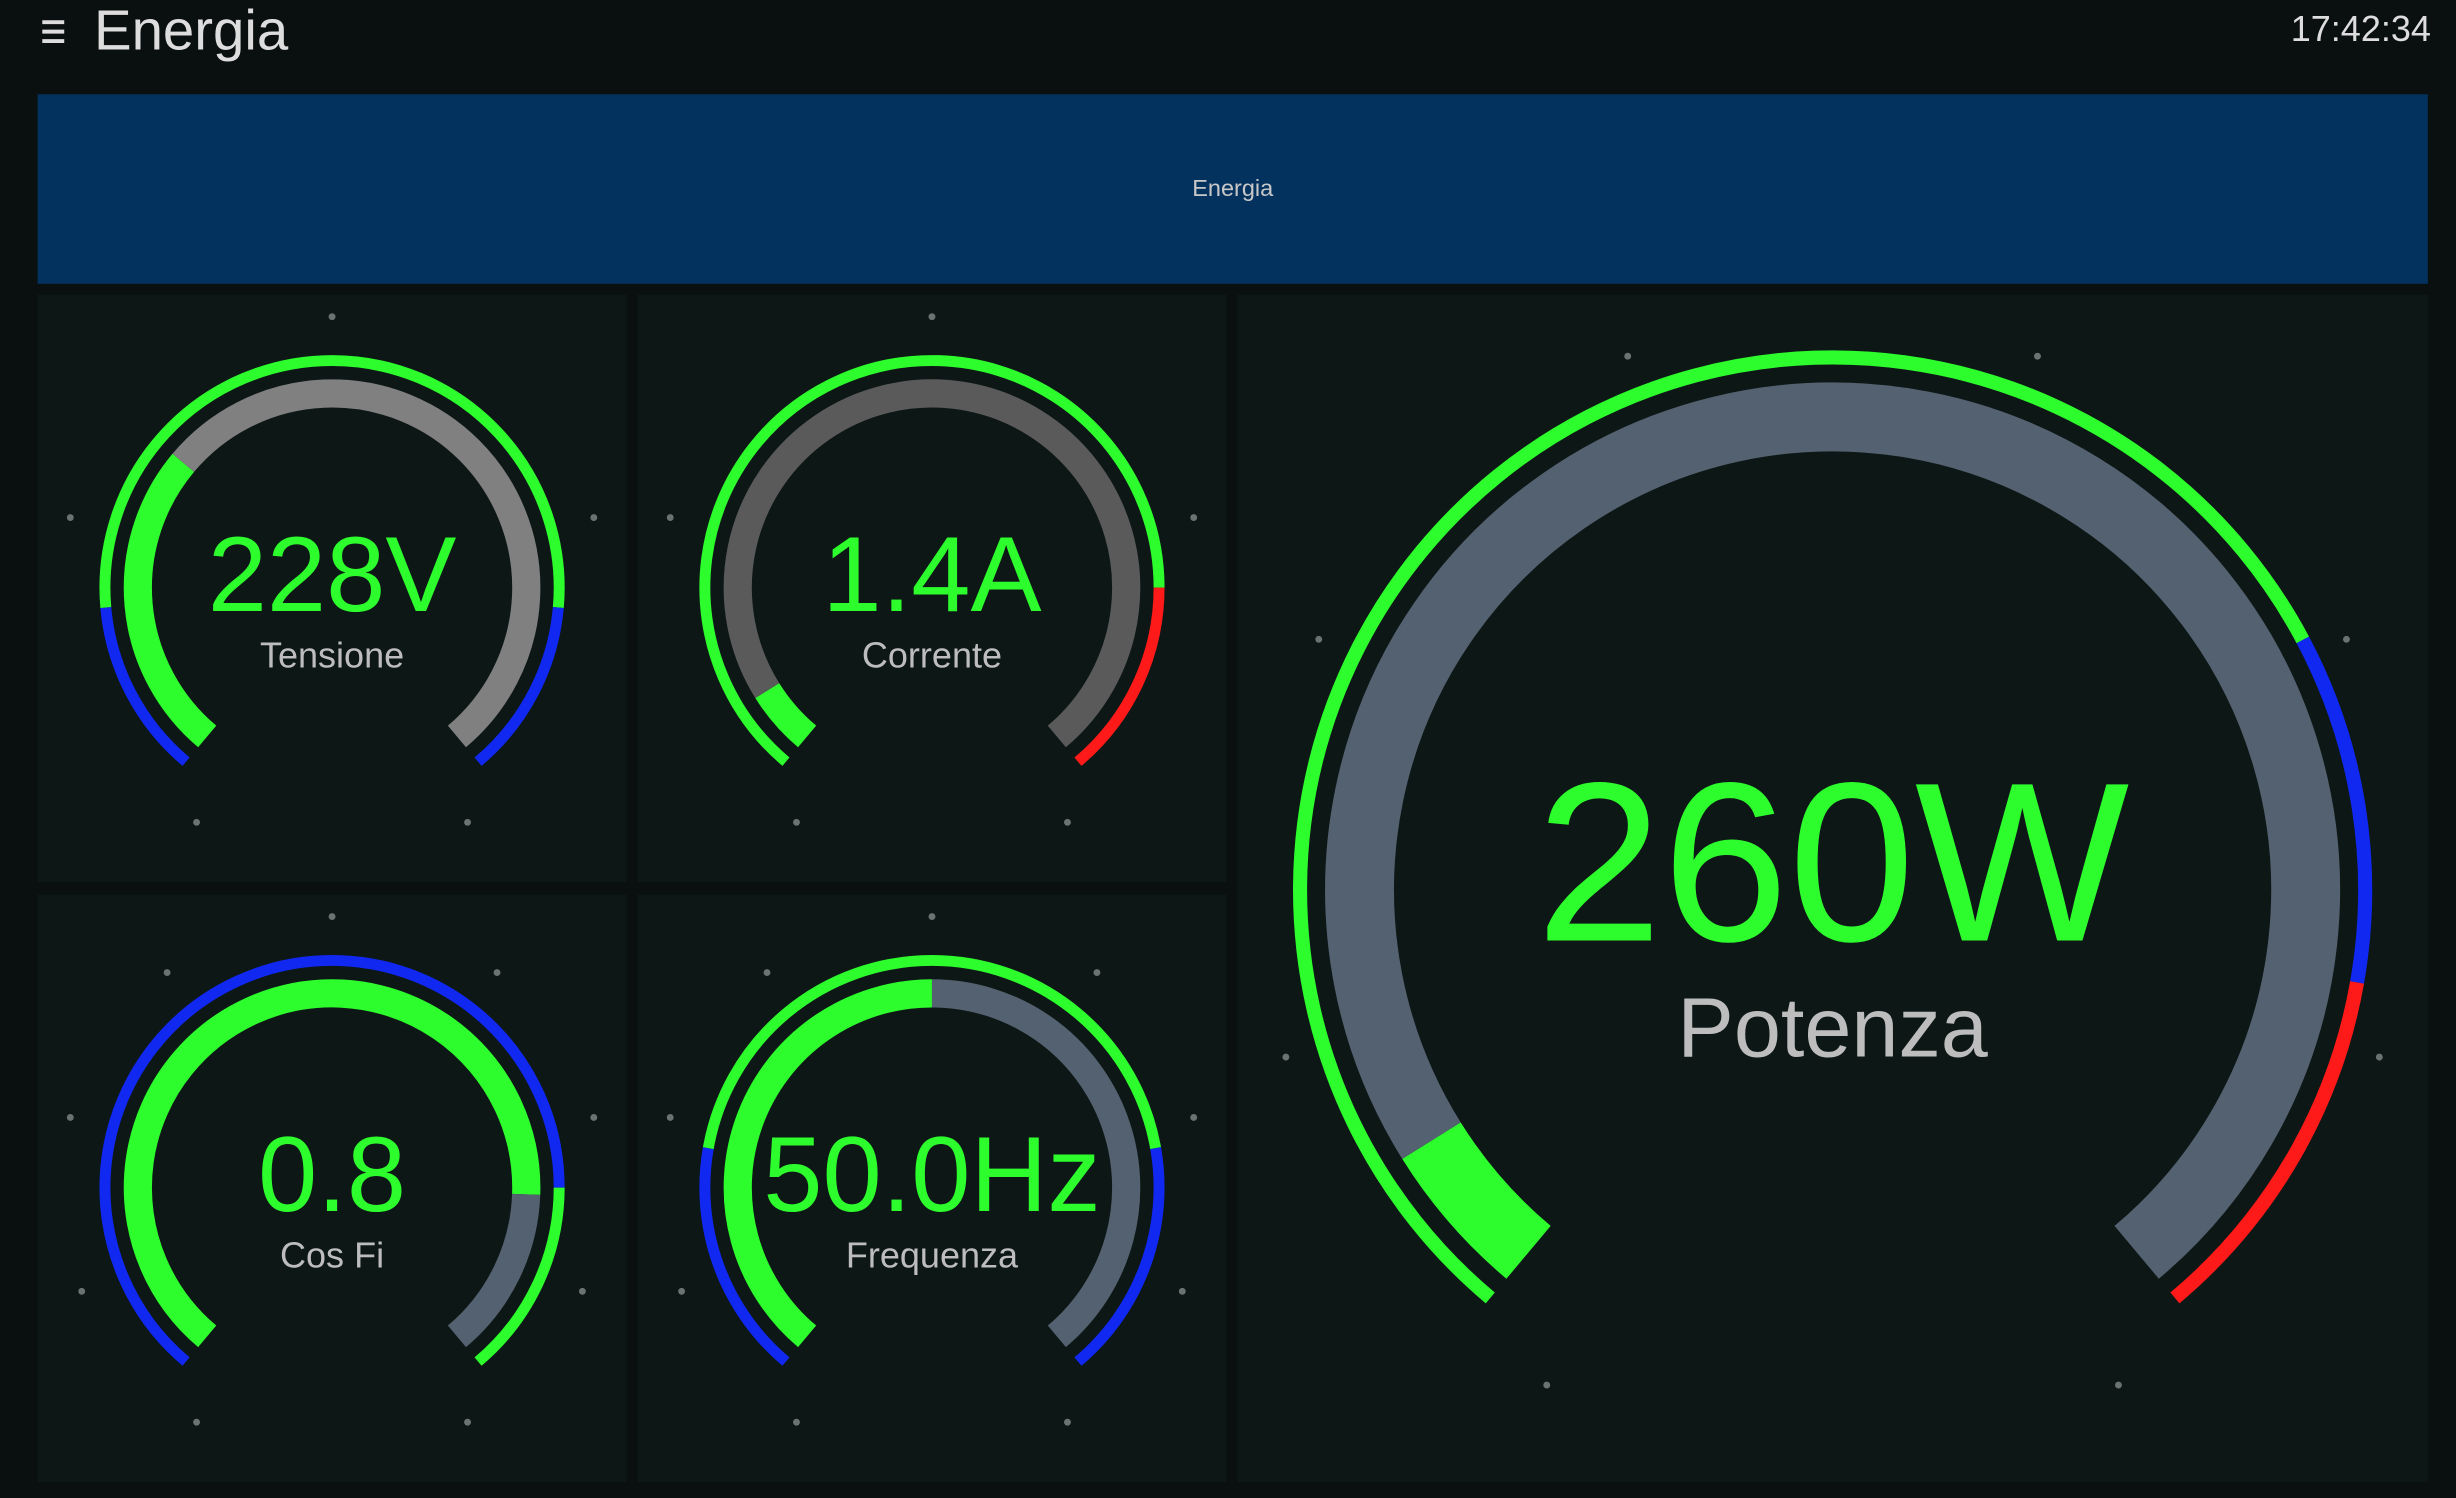  What do you see at coordinates (332, 574) in the screenshot?
I see `gauge-value: 228V` at bounding box center [332, 574].